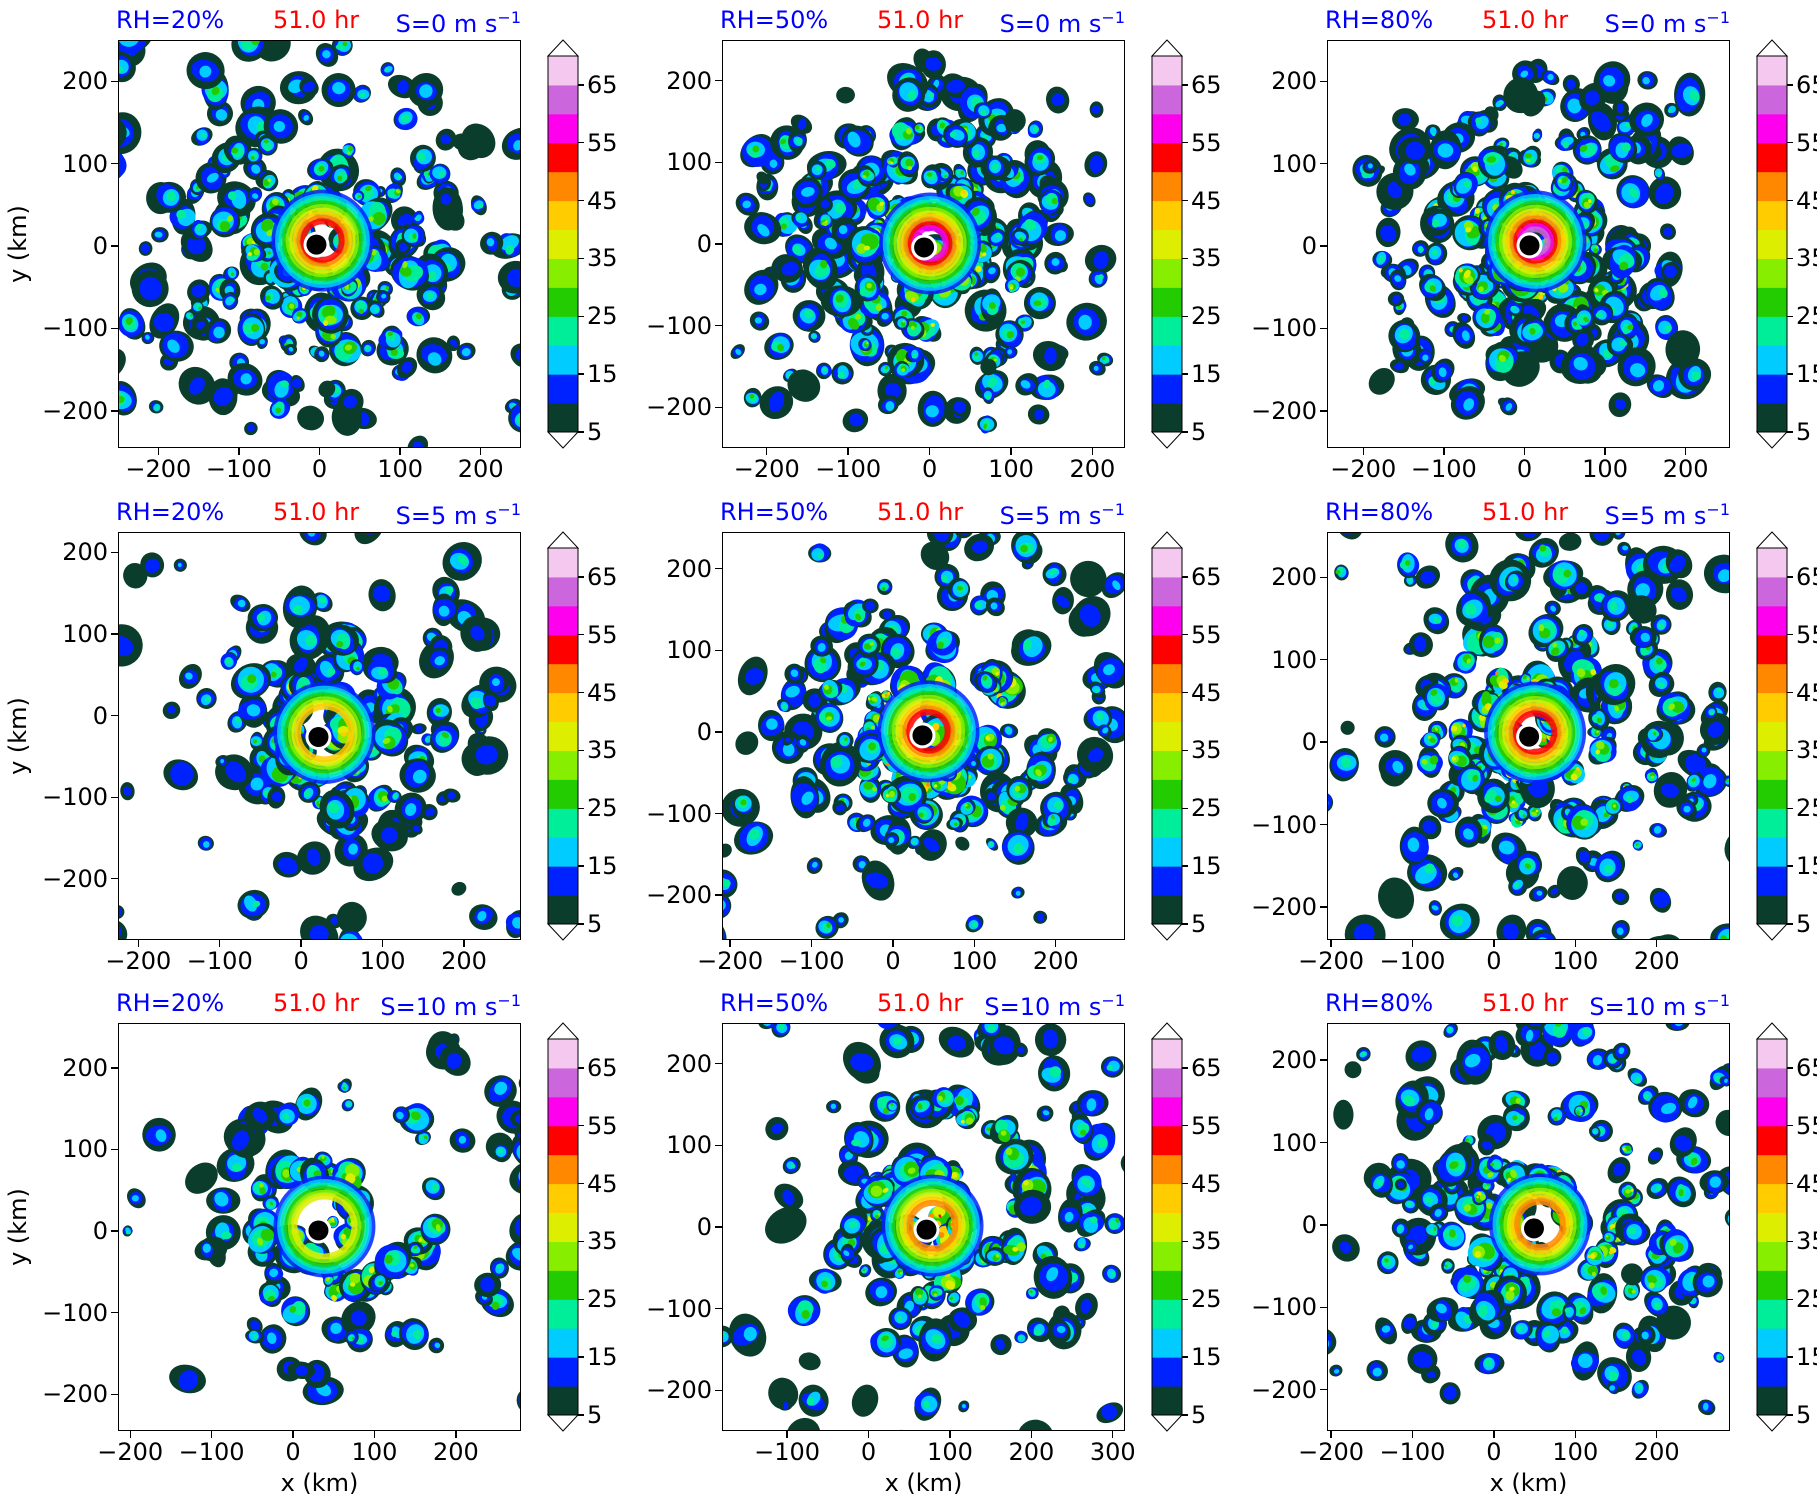 This screenshot has height=1499, width=1817. I want to click on colorbar-tick-label: 5, so click(1199, 924).